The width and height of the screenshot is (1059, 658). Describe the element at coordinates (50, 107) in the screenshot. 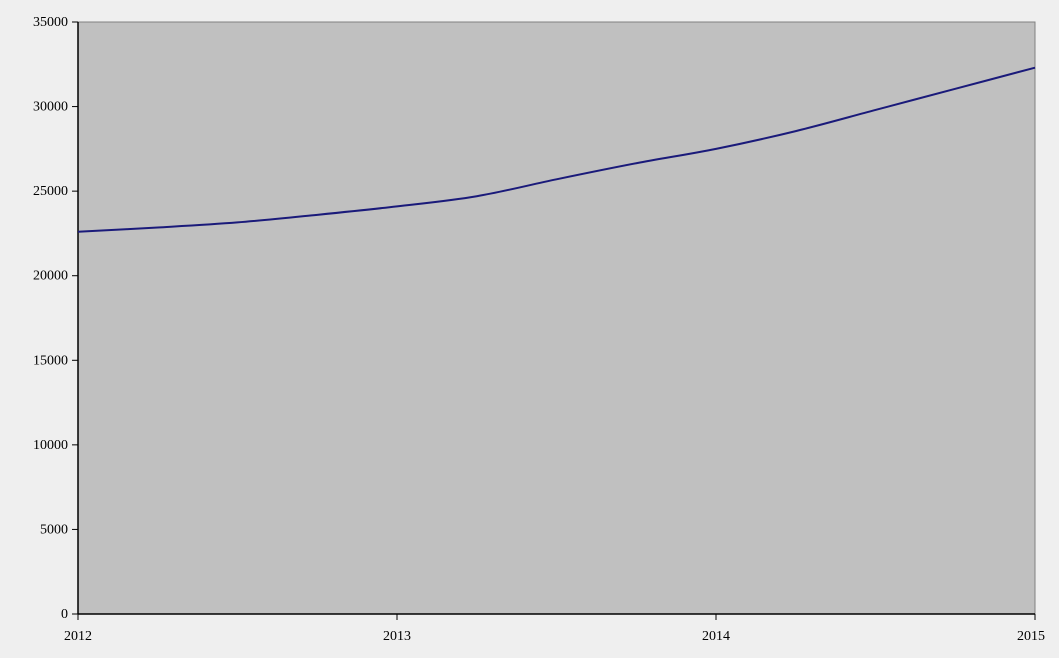

I see `y-tick-label: 30000` at that location.